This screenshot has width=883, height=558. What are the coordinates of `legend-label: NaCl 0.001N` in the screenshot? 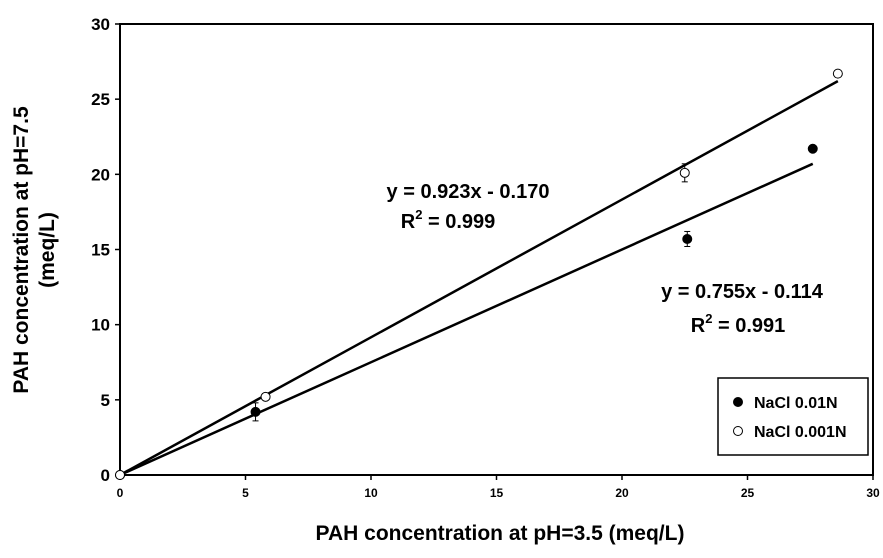 It's located at (800, 432).